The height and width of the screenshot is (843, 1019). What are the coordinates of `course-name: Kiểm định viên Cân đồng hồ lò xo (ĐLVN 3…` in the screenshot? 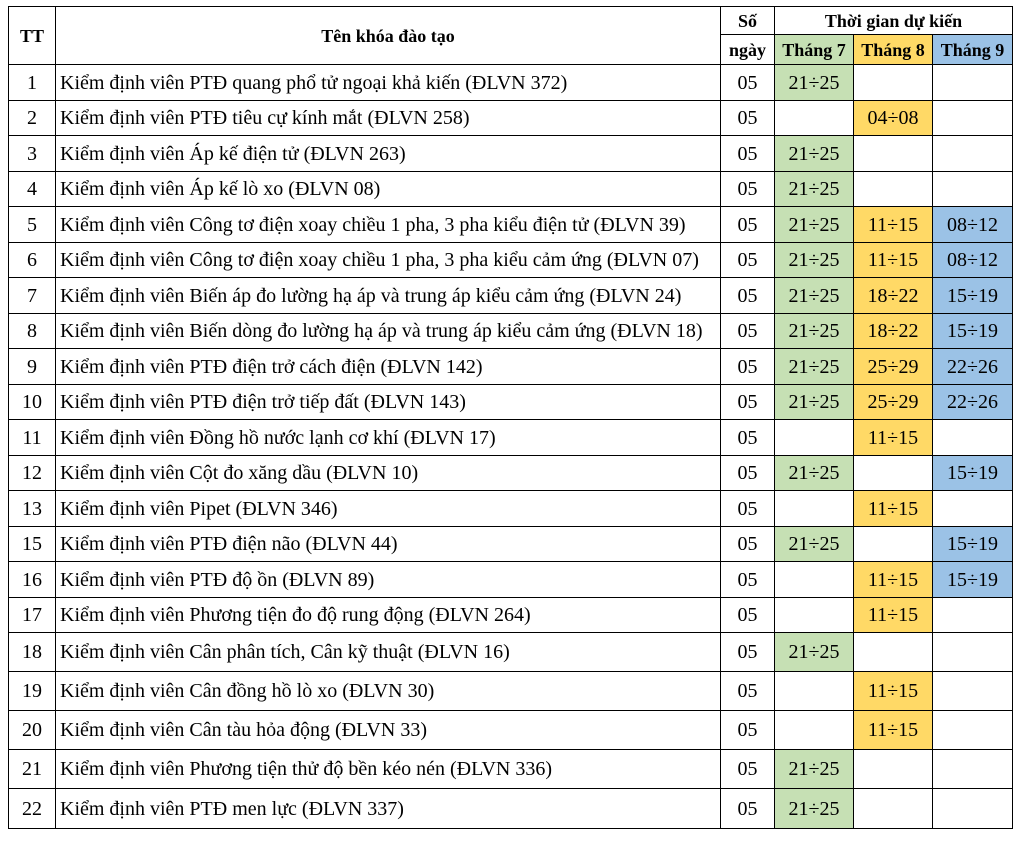 It's located at (388, 691).